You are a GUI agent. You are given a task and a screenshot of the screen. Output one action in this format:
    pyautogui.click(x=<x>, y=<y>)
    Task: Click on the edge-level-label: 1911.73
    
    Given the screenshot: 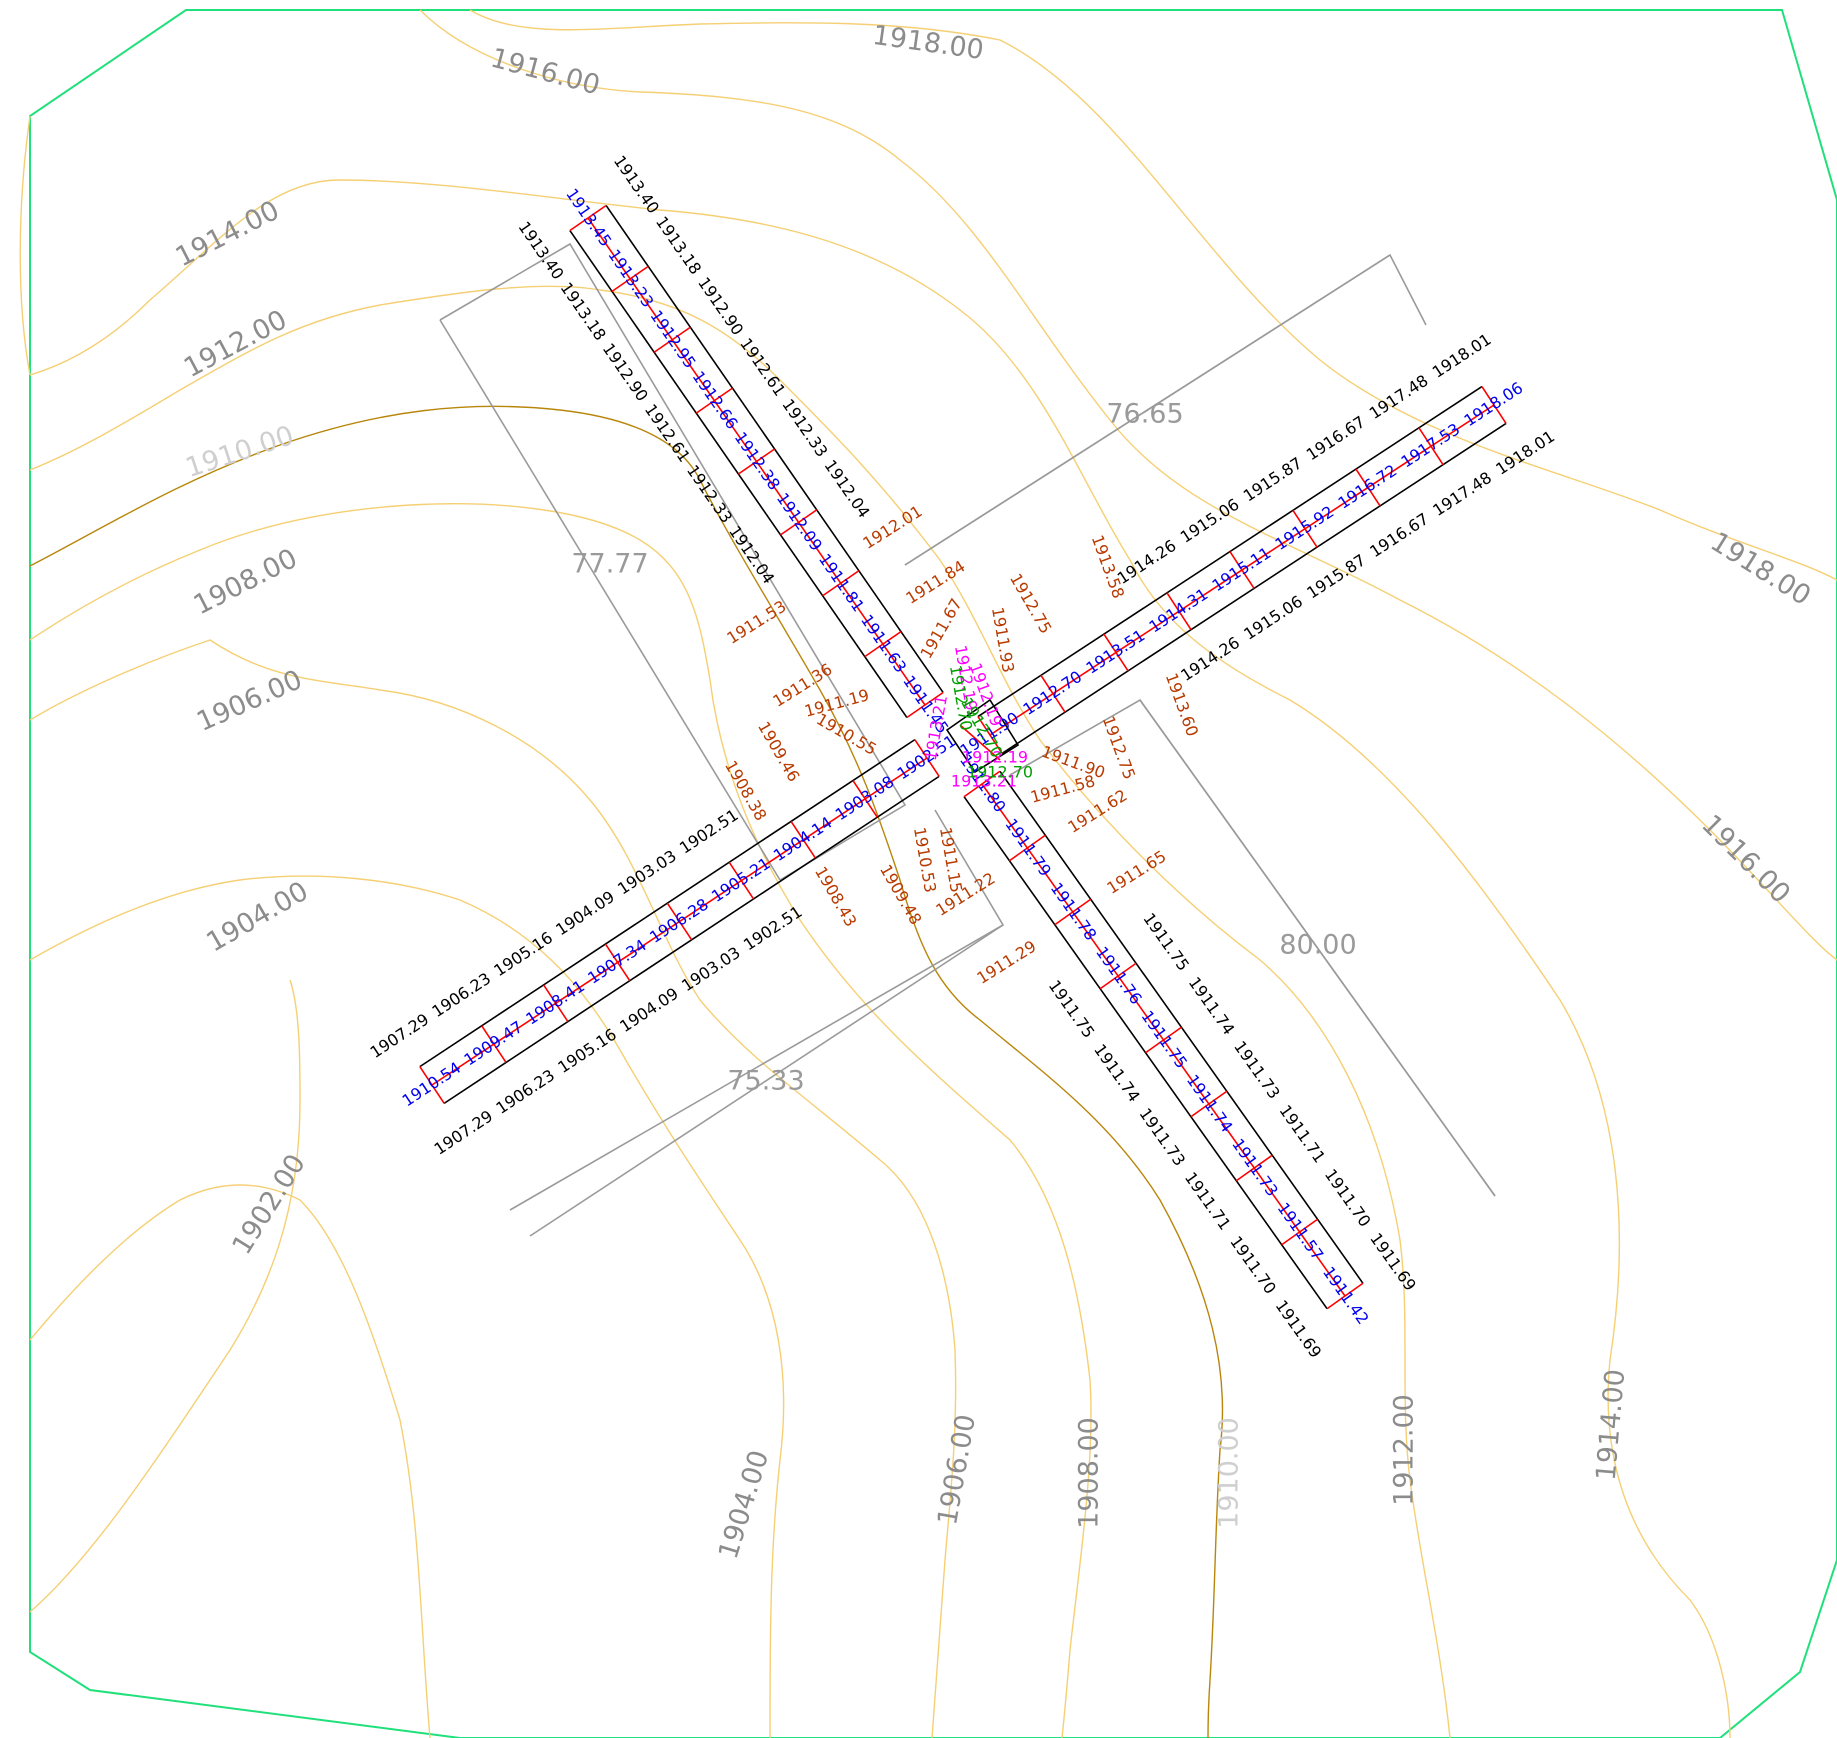 What is the action you would take?
    pyautogui.click(x=1257, y=1069)
    